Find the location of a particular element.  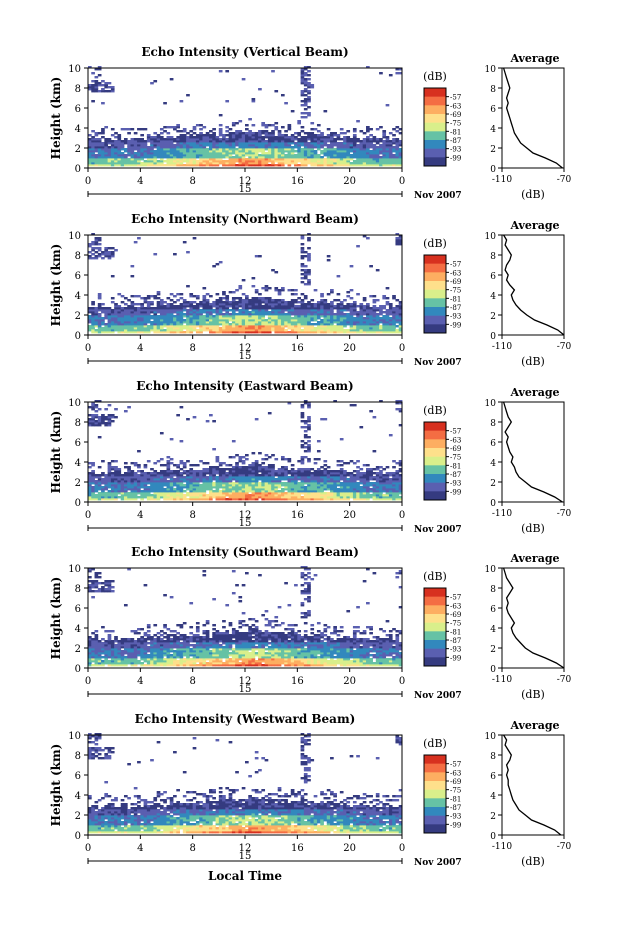

avg-frame is located at coordinates (533, 285).